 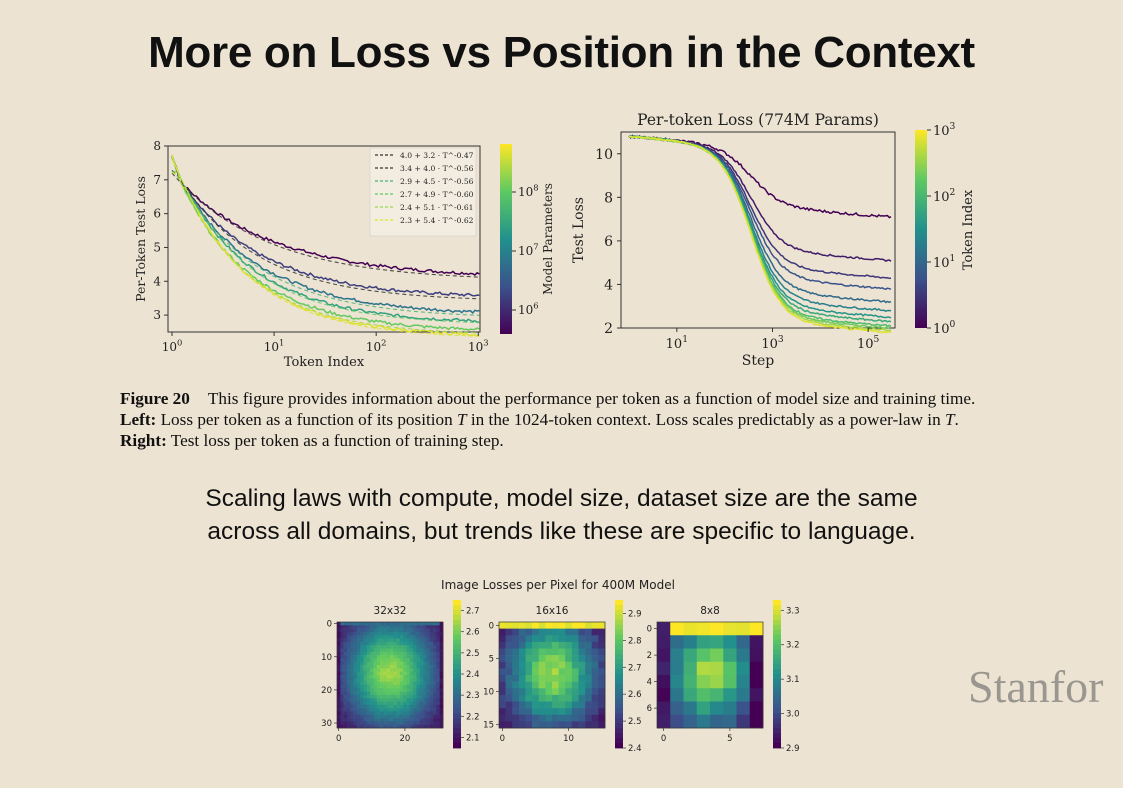 I want to click on right-ytick-label: 10, so click(x=604, y=155).